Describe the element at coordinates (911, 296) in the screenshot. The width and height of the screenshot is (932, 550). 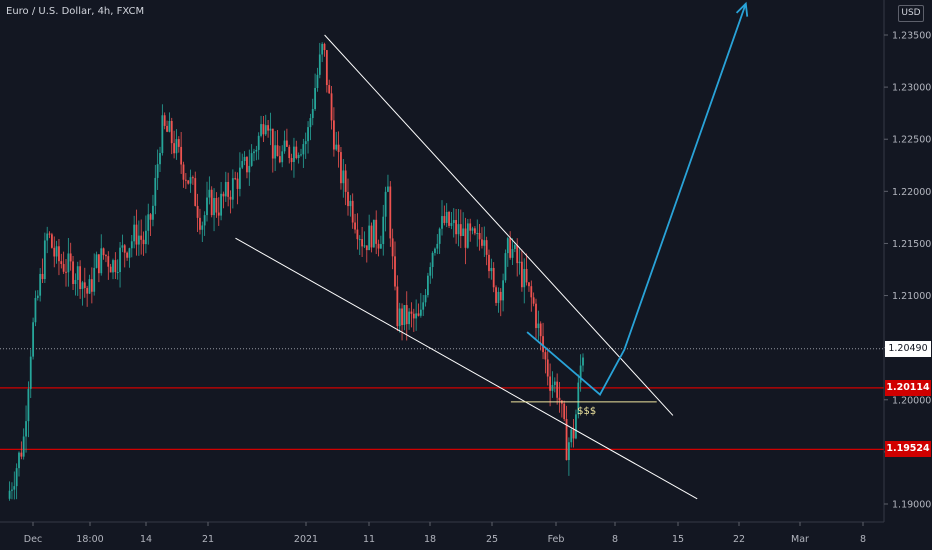
I see `price-tick-label: 1.21000` at that location.